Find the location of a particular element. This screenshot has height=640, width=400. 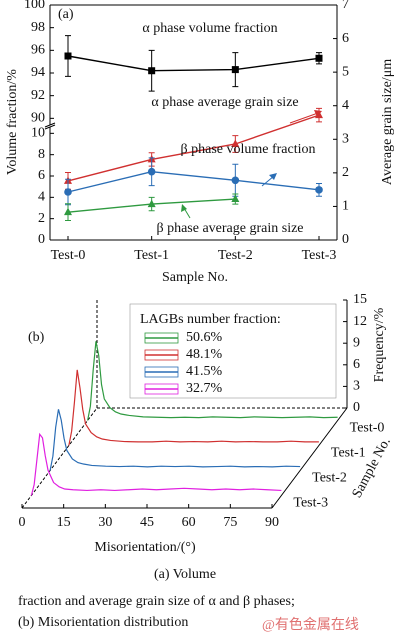

y-tick-label: 9 is located at coordinates (356, 342).